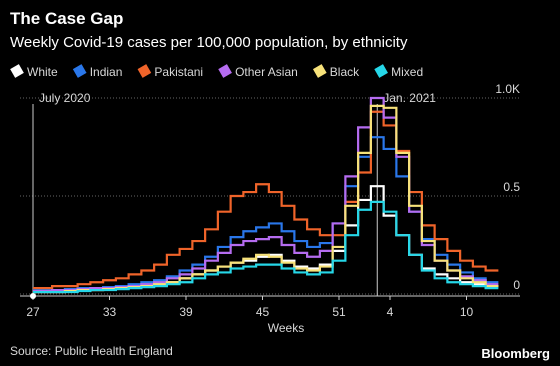 The height and width of the screenshot is (366, 560). Describe the element at coordinates (515, 353) in the screenshot. I see `brand: Bloomberg` at that location.